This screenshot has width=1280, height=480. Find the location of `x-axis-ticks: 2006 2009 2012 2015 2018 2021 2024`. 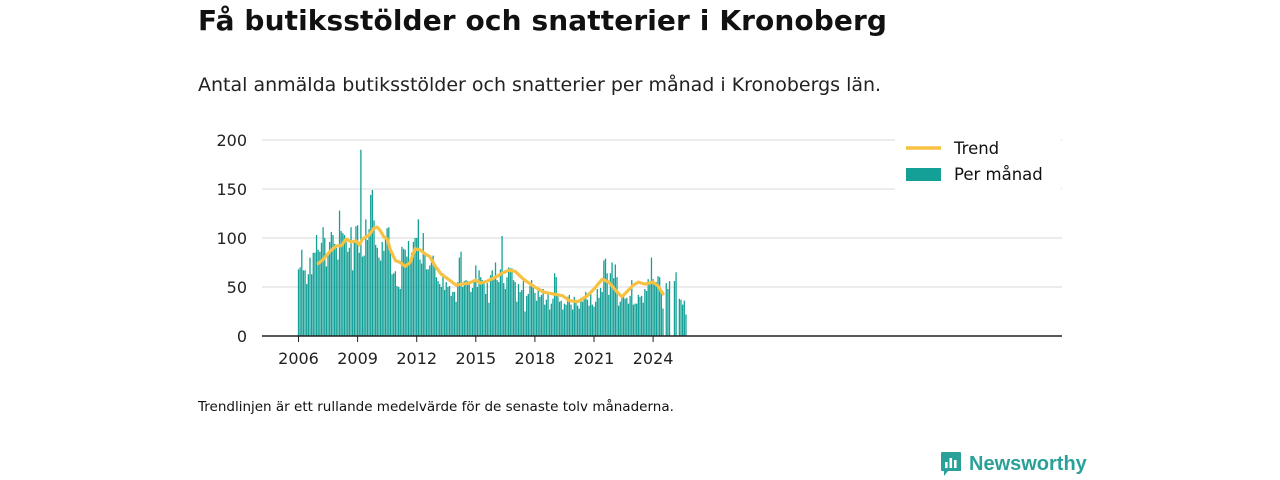

x-axis-ticks: 2006 2009 2012 2015 2018 2021 2024 is located at coordinates (475, 352).